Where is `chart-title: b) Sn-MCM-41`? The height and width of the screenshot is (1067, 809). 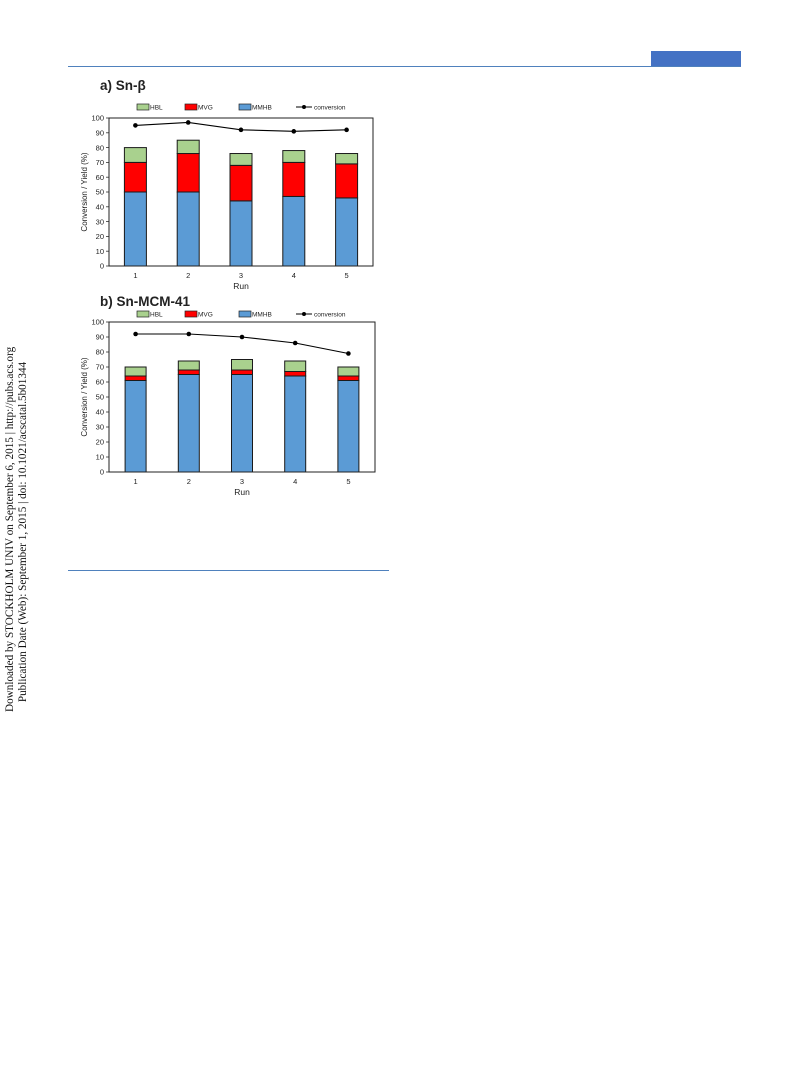
chart-title: b) Sn-MCM-41 is located at coordinates (145, 301).